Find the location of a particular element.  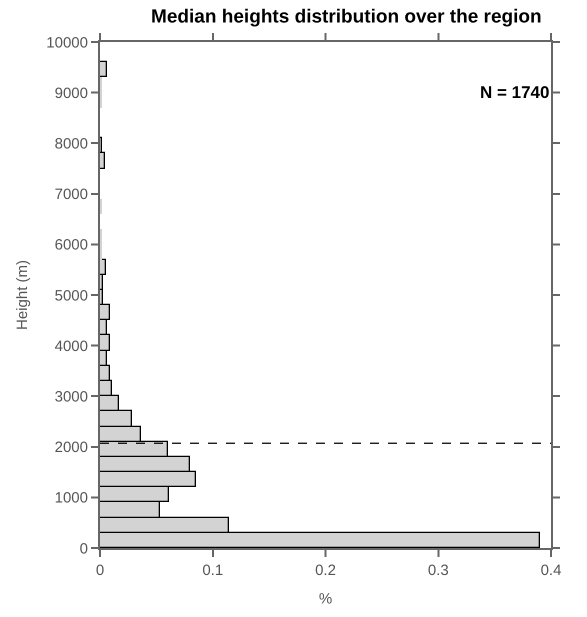

y-tick-label: 4000 is located at coordinates (71, 346).